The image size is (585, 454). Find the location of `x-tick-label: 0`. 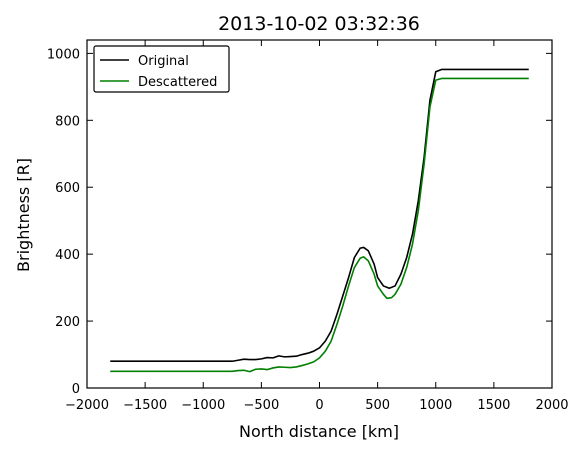

x-tick-label: 0 is located at coordinates (319, 405).